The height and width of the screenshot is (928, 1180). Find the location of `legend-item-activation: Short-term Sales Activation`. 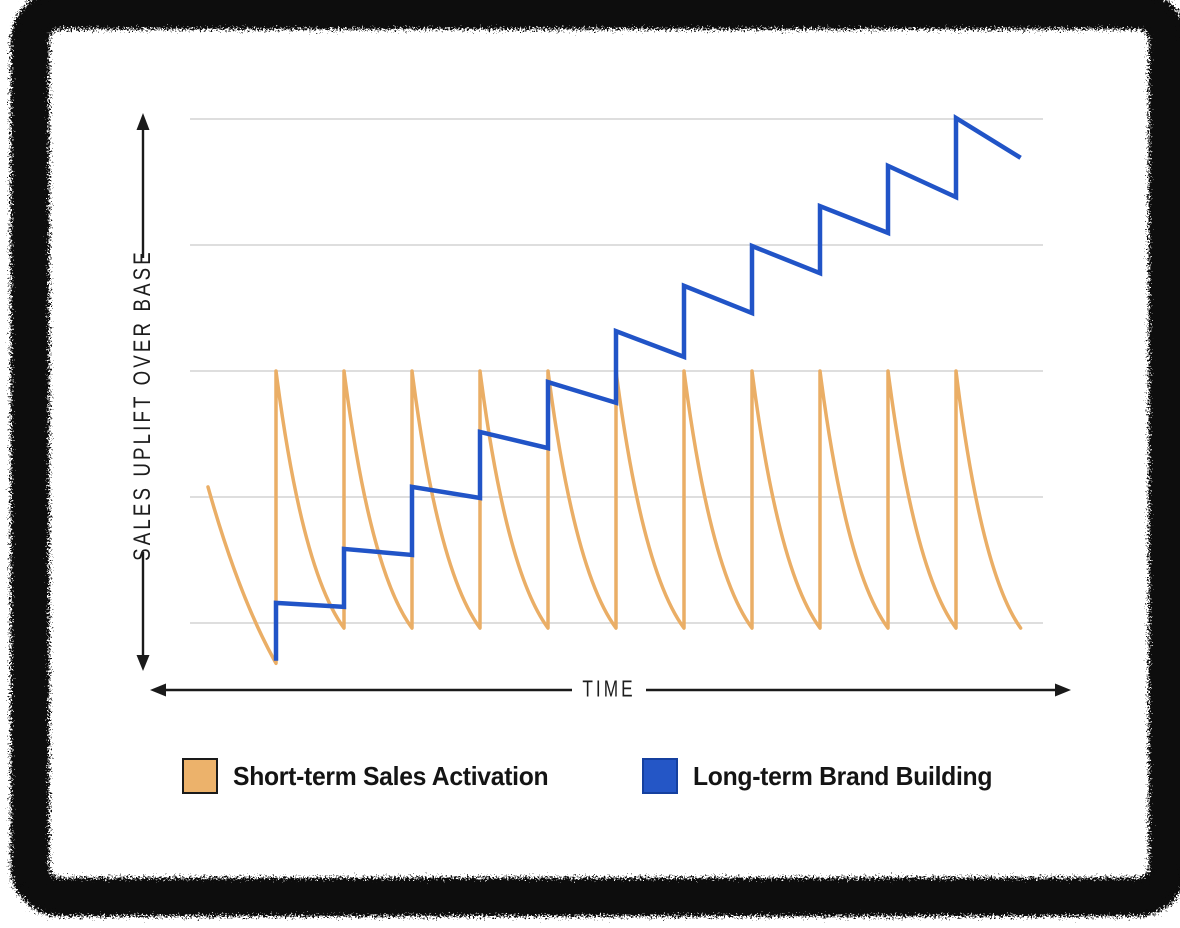

legend-item-activation: Short-term Sales Activation is located at coordinates (373, 776).